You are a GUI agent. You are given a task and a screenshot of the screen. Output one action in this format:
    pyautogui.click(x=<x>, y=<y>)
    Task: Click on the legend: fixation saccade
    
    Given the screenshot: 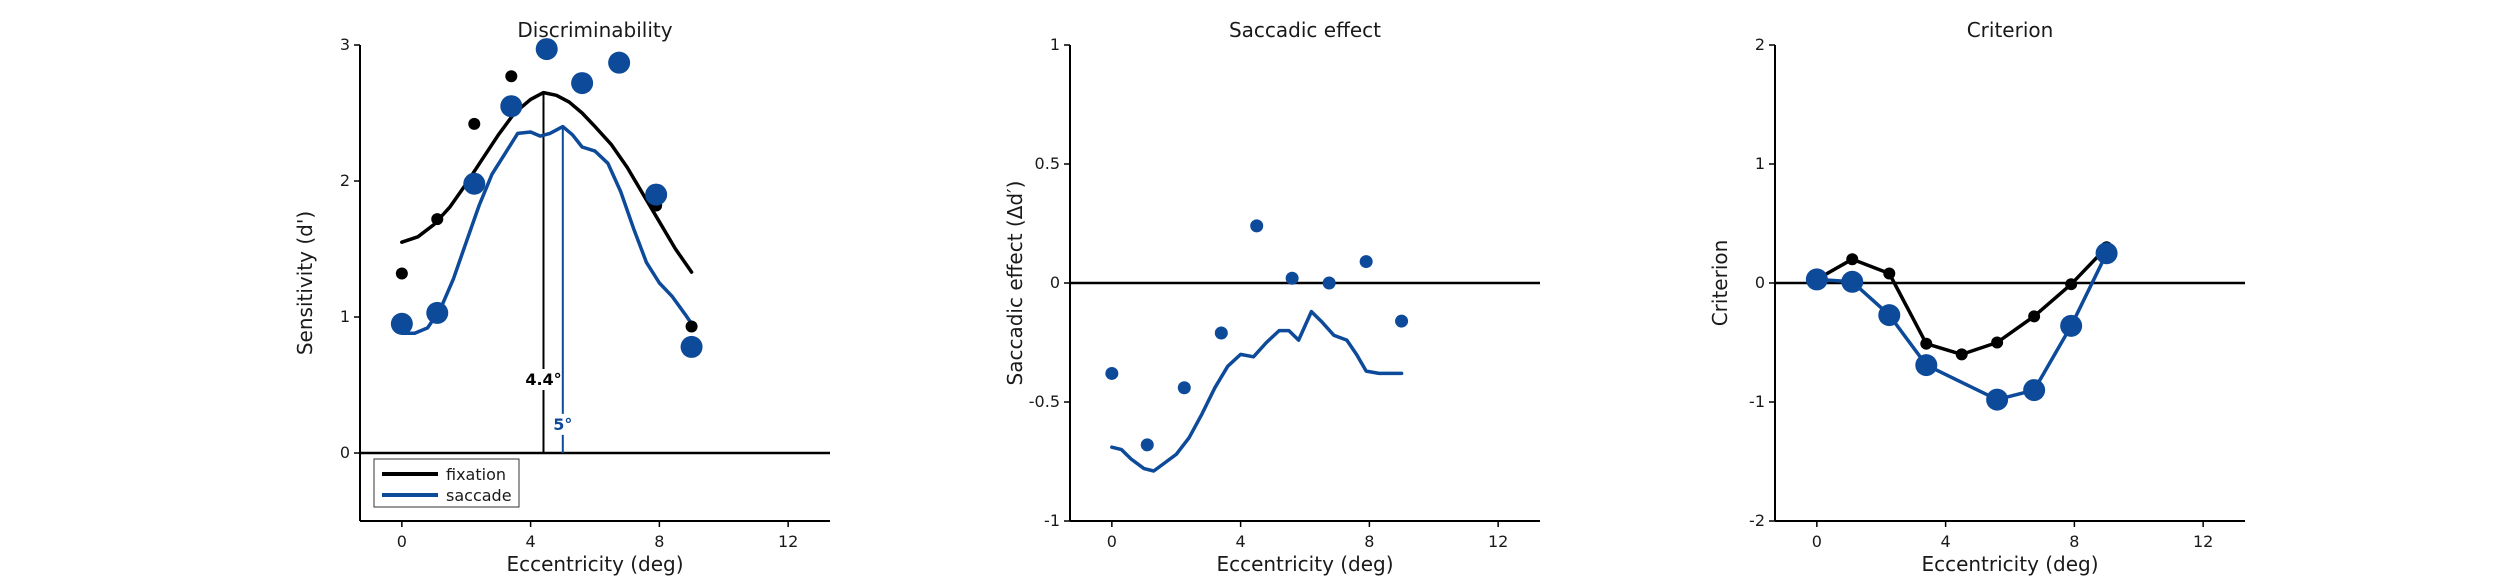 What is the action you would take?
    pyautogui.click(x=446, y=483)
    